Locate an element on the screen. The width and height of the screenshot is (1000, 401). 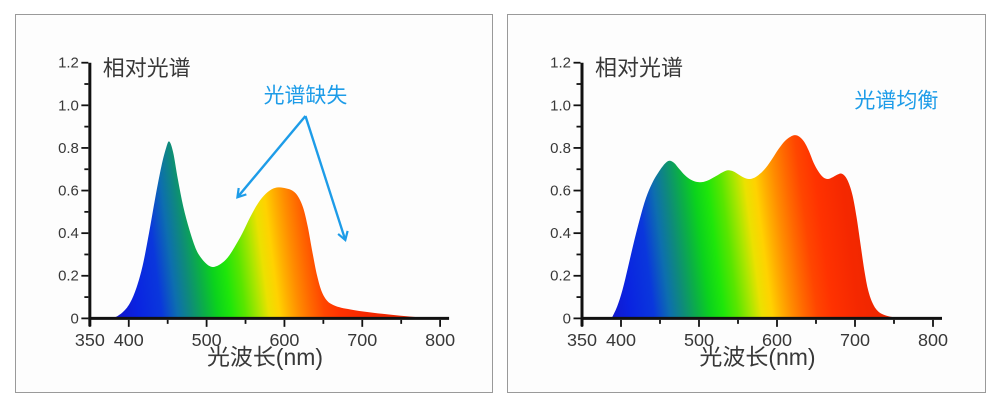
annotation-text: 光谱均衡 is located at coordinates (896, 101).